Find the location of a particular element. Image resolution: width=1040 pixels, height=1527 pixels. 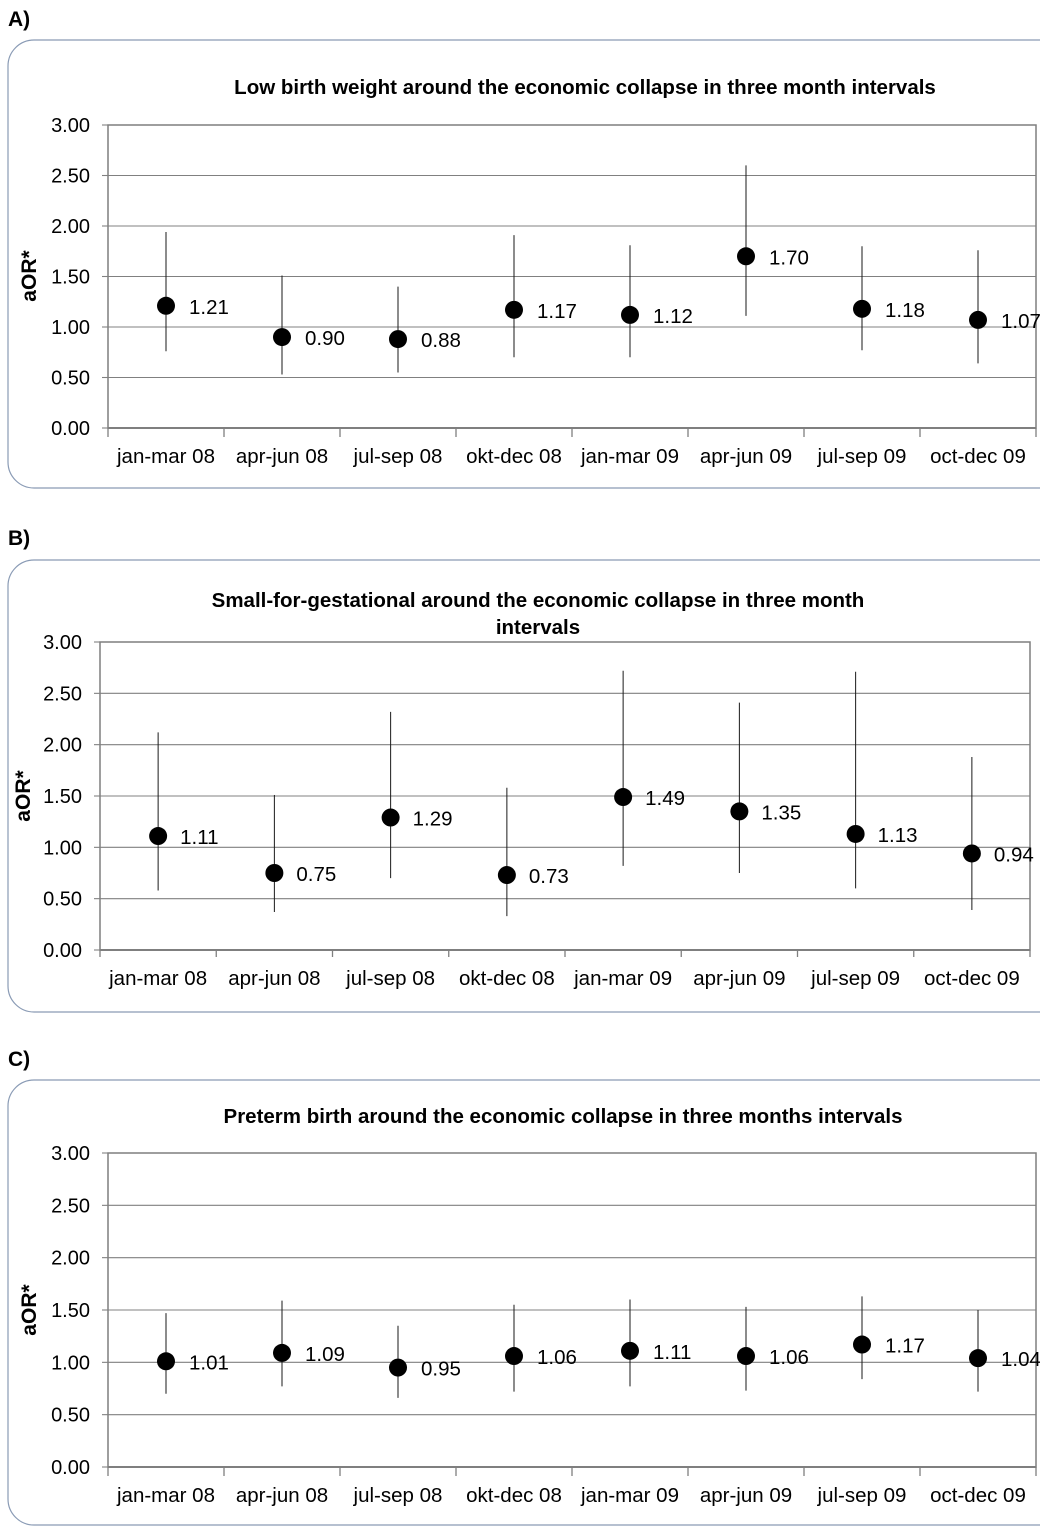

data-label: 0.88 is located at coordinates (441, 340).